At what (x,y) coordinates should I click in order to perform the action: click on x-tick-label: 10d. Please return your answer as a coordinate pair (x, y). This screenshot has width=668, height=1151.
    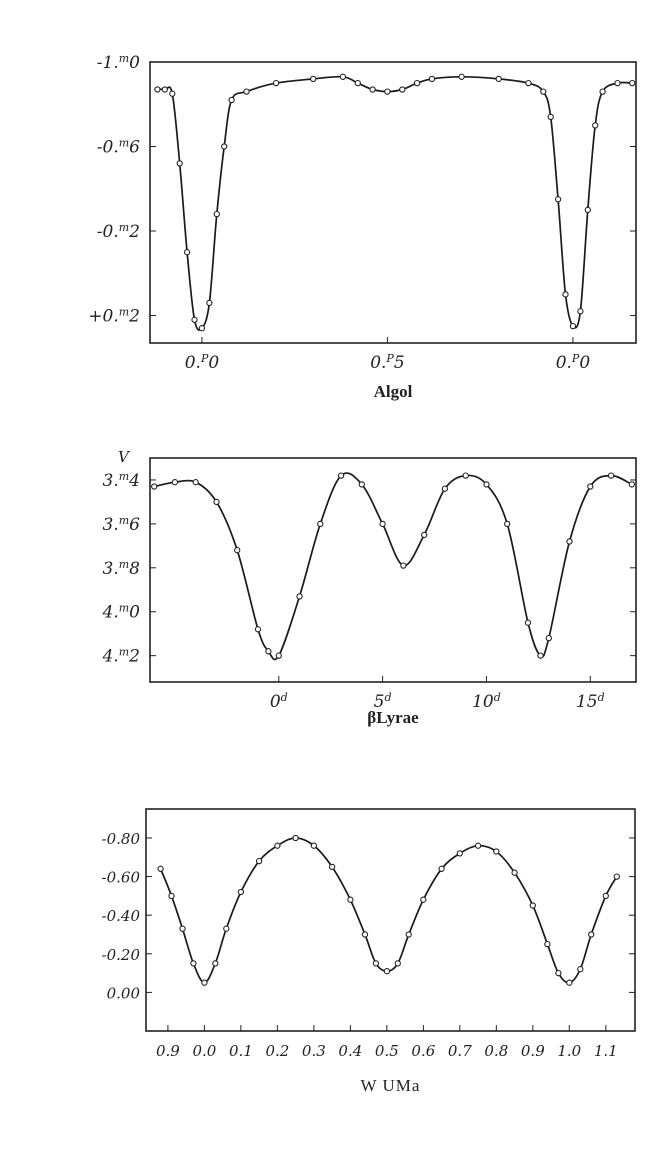
    Looking at the image, I should click on (486, 702).